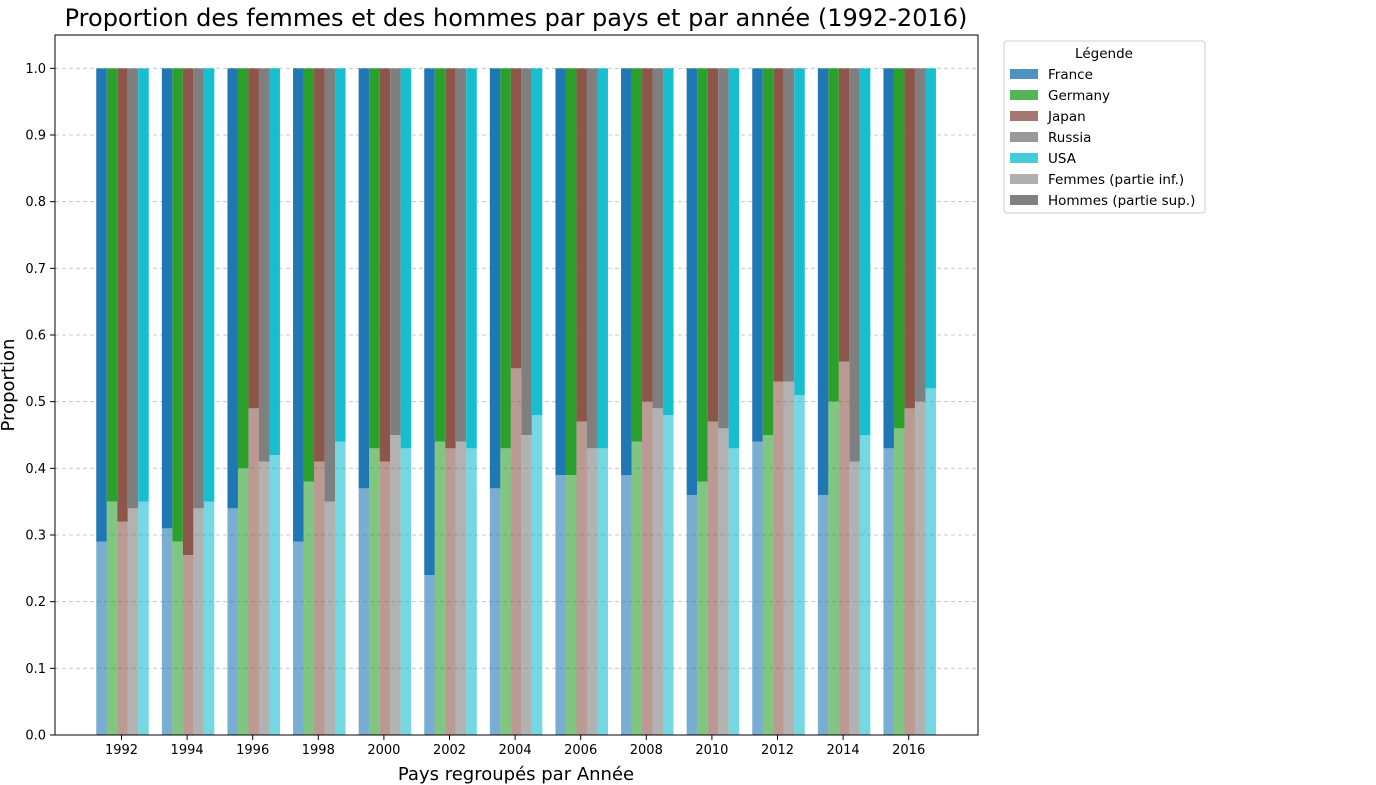 This screenshot has height=785, width=1376. Describe the element at coordinates (1062, 159) in the screenshot. I see `legend-label: USA` at that location.